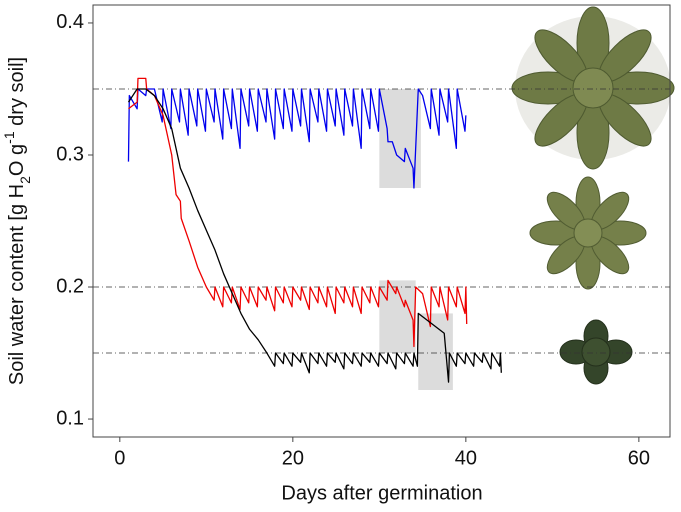 The height and width of the screenshot is (512, 681). Describe the element at coordinates (588, 233) in the screenshot. I see `plant-medium` at that location.